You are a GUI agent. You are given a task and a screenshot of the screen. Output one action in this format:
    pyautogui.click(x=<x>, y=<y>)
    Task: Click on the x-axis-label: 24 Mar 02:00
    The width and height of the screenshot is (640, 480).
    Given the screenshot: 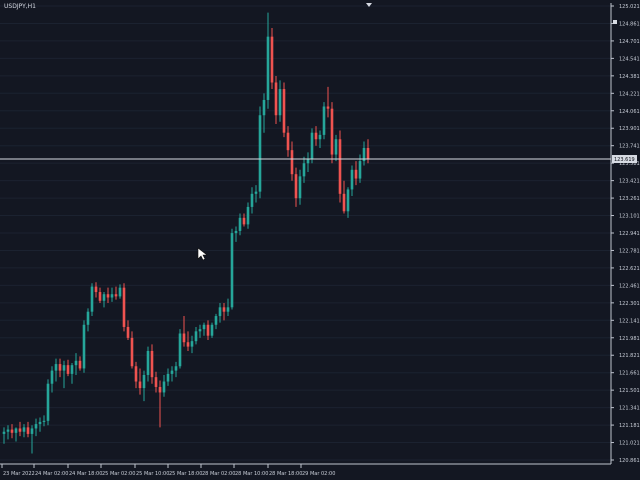 What is the action you would take?
    pyautogui.click(x=51, y=474)
    